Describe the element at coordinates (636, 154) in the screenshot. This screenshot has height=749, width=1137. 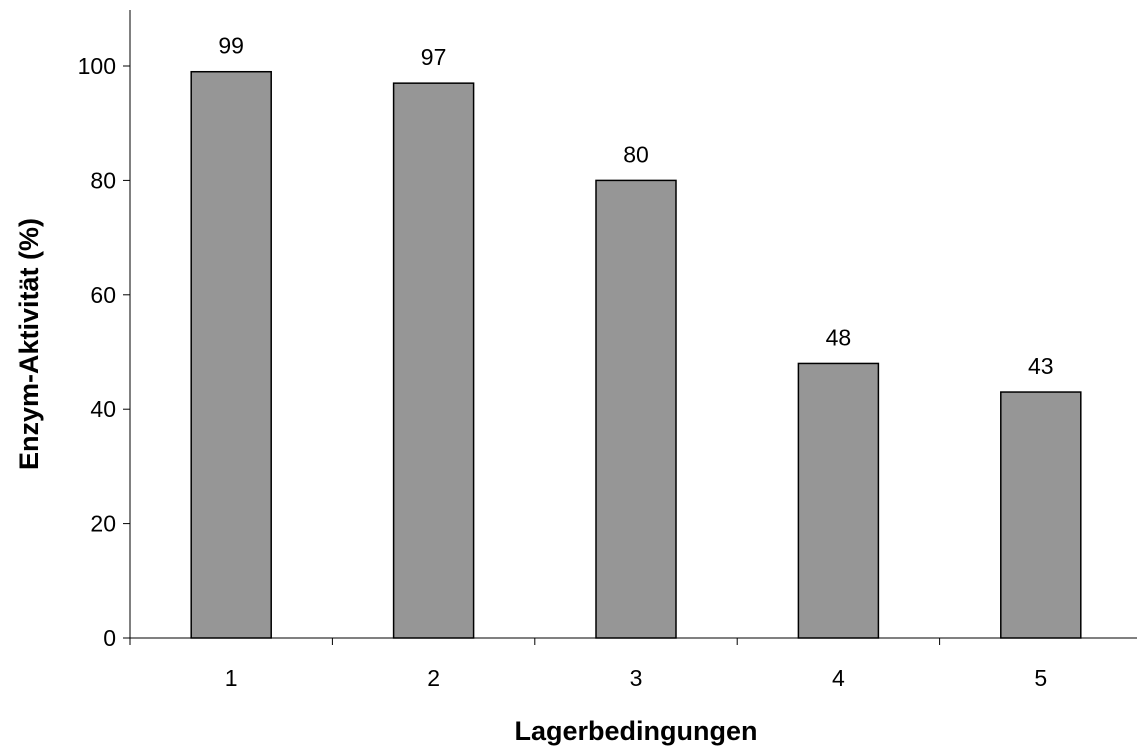
I see `data-label-3: 80` at that location.